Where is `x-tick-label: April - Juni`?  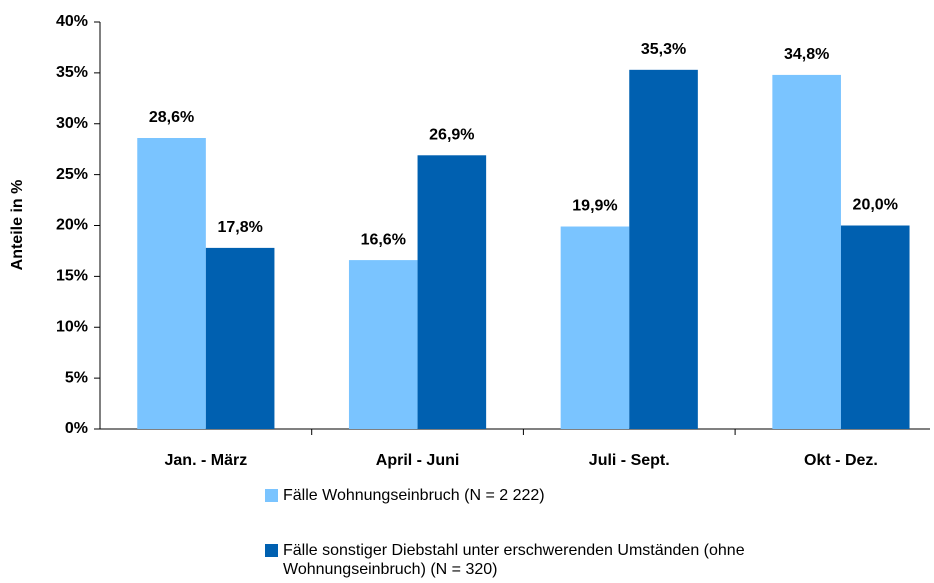
x-tick-label: April - Juni is located at coordinates (418, 460).